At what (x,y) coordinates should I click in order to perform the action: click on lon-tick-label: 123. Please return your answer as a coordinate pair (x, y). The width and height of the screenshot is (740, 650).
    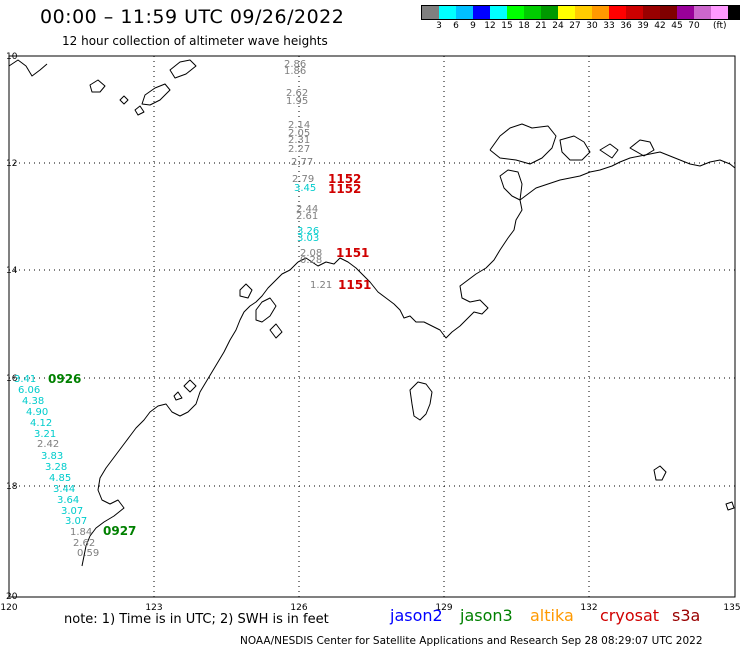
    Looking at the image, I should click on (153, 608).